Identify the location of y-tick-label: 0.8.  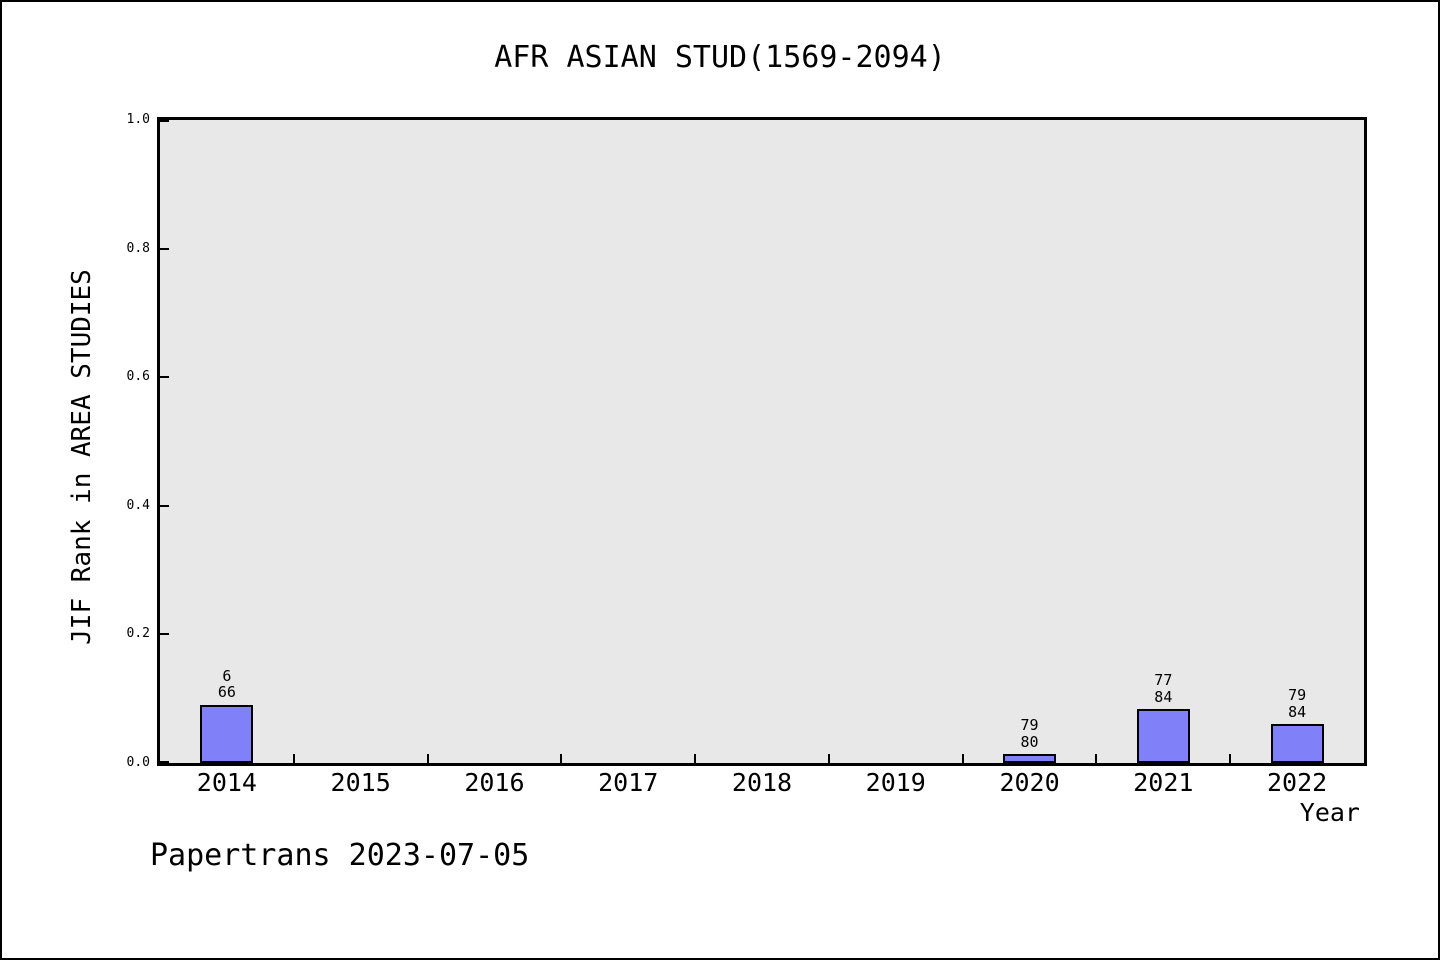
(138, 248).